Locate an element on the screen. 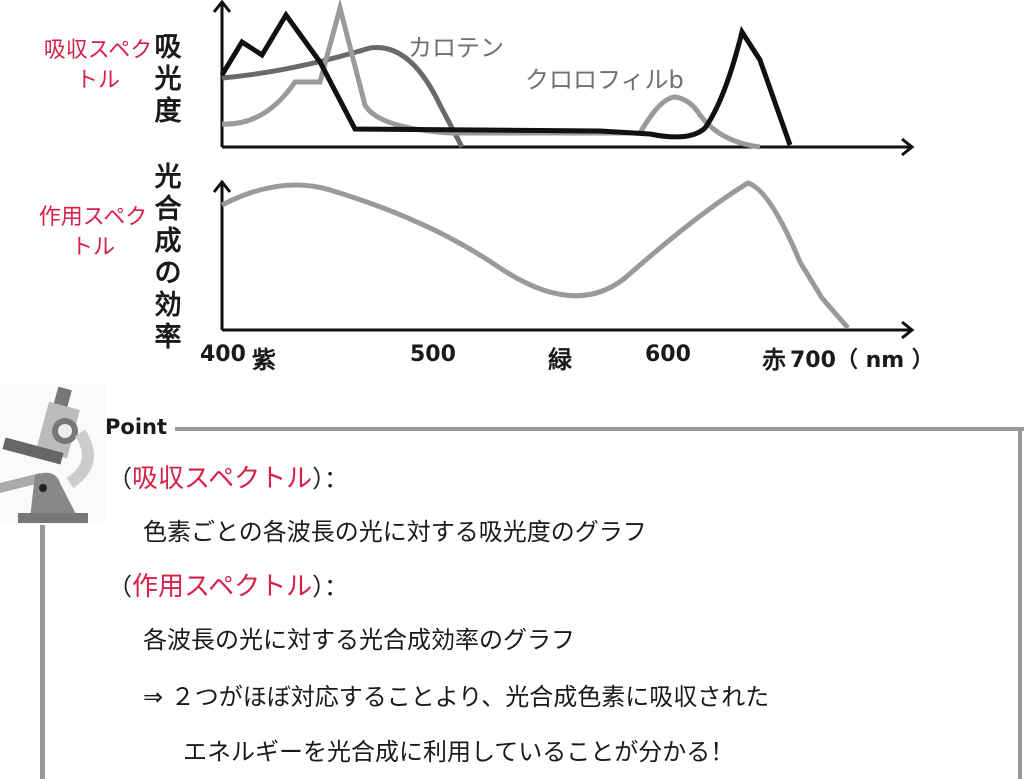  carotene-curve is located at coordinates (343, 96).